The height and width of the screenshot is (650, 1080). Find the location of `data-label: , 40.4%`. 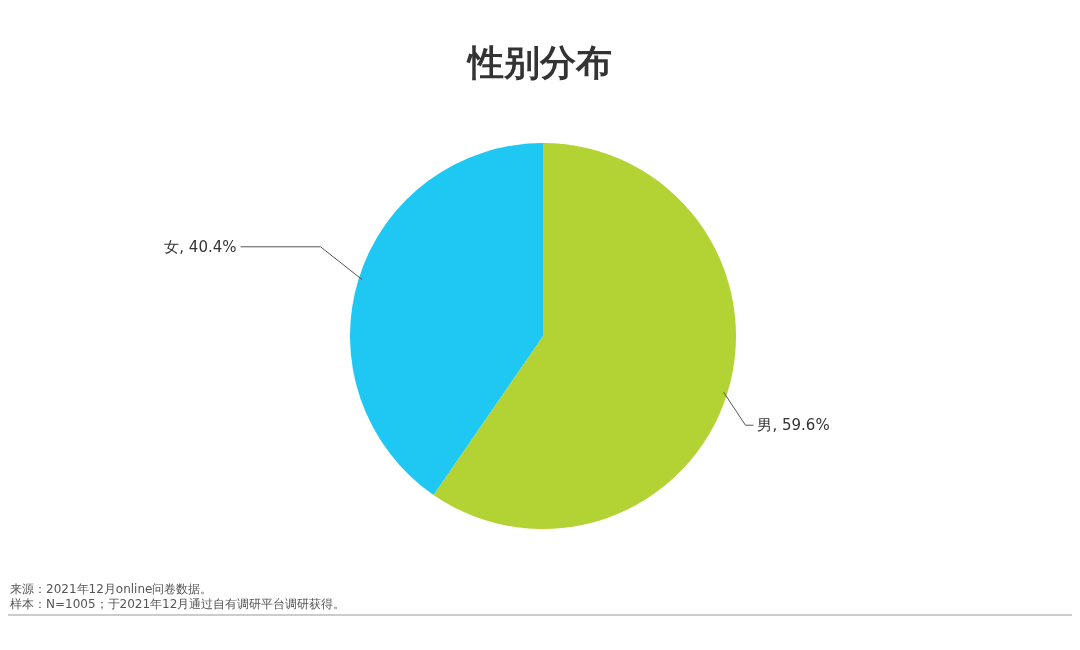

data-label: , 40.4% is located at coordinates (208, 246).